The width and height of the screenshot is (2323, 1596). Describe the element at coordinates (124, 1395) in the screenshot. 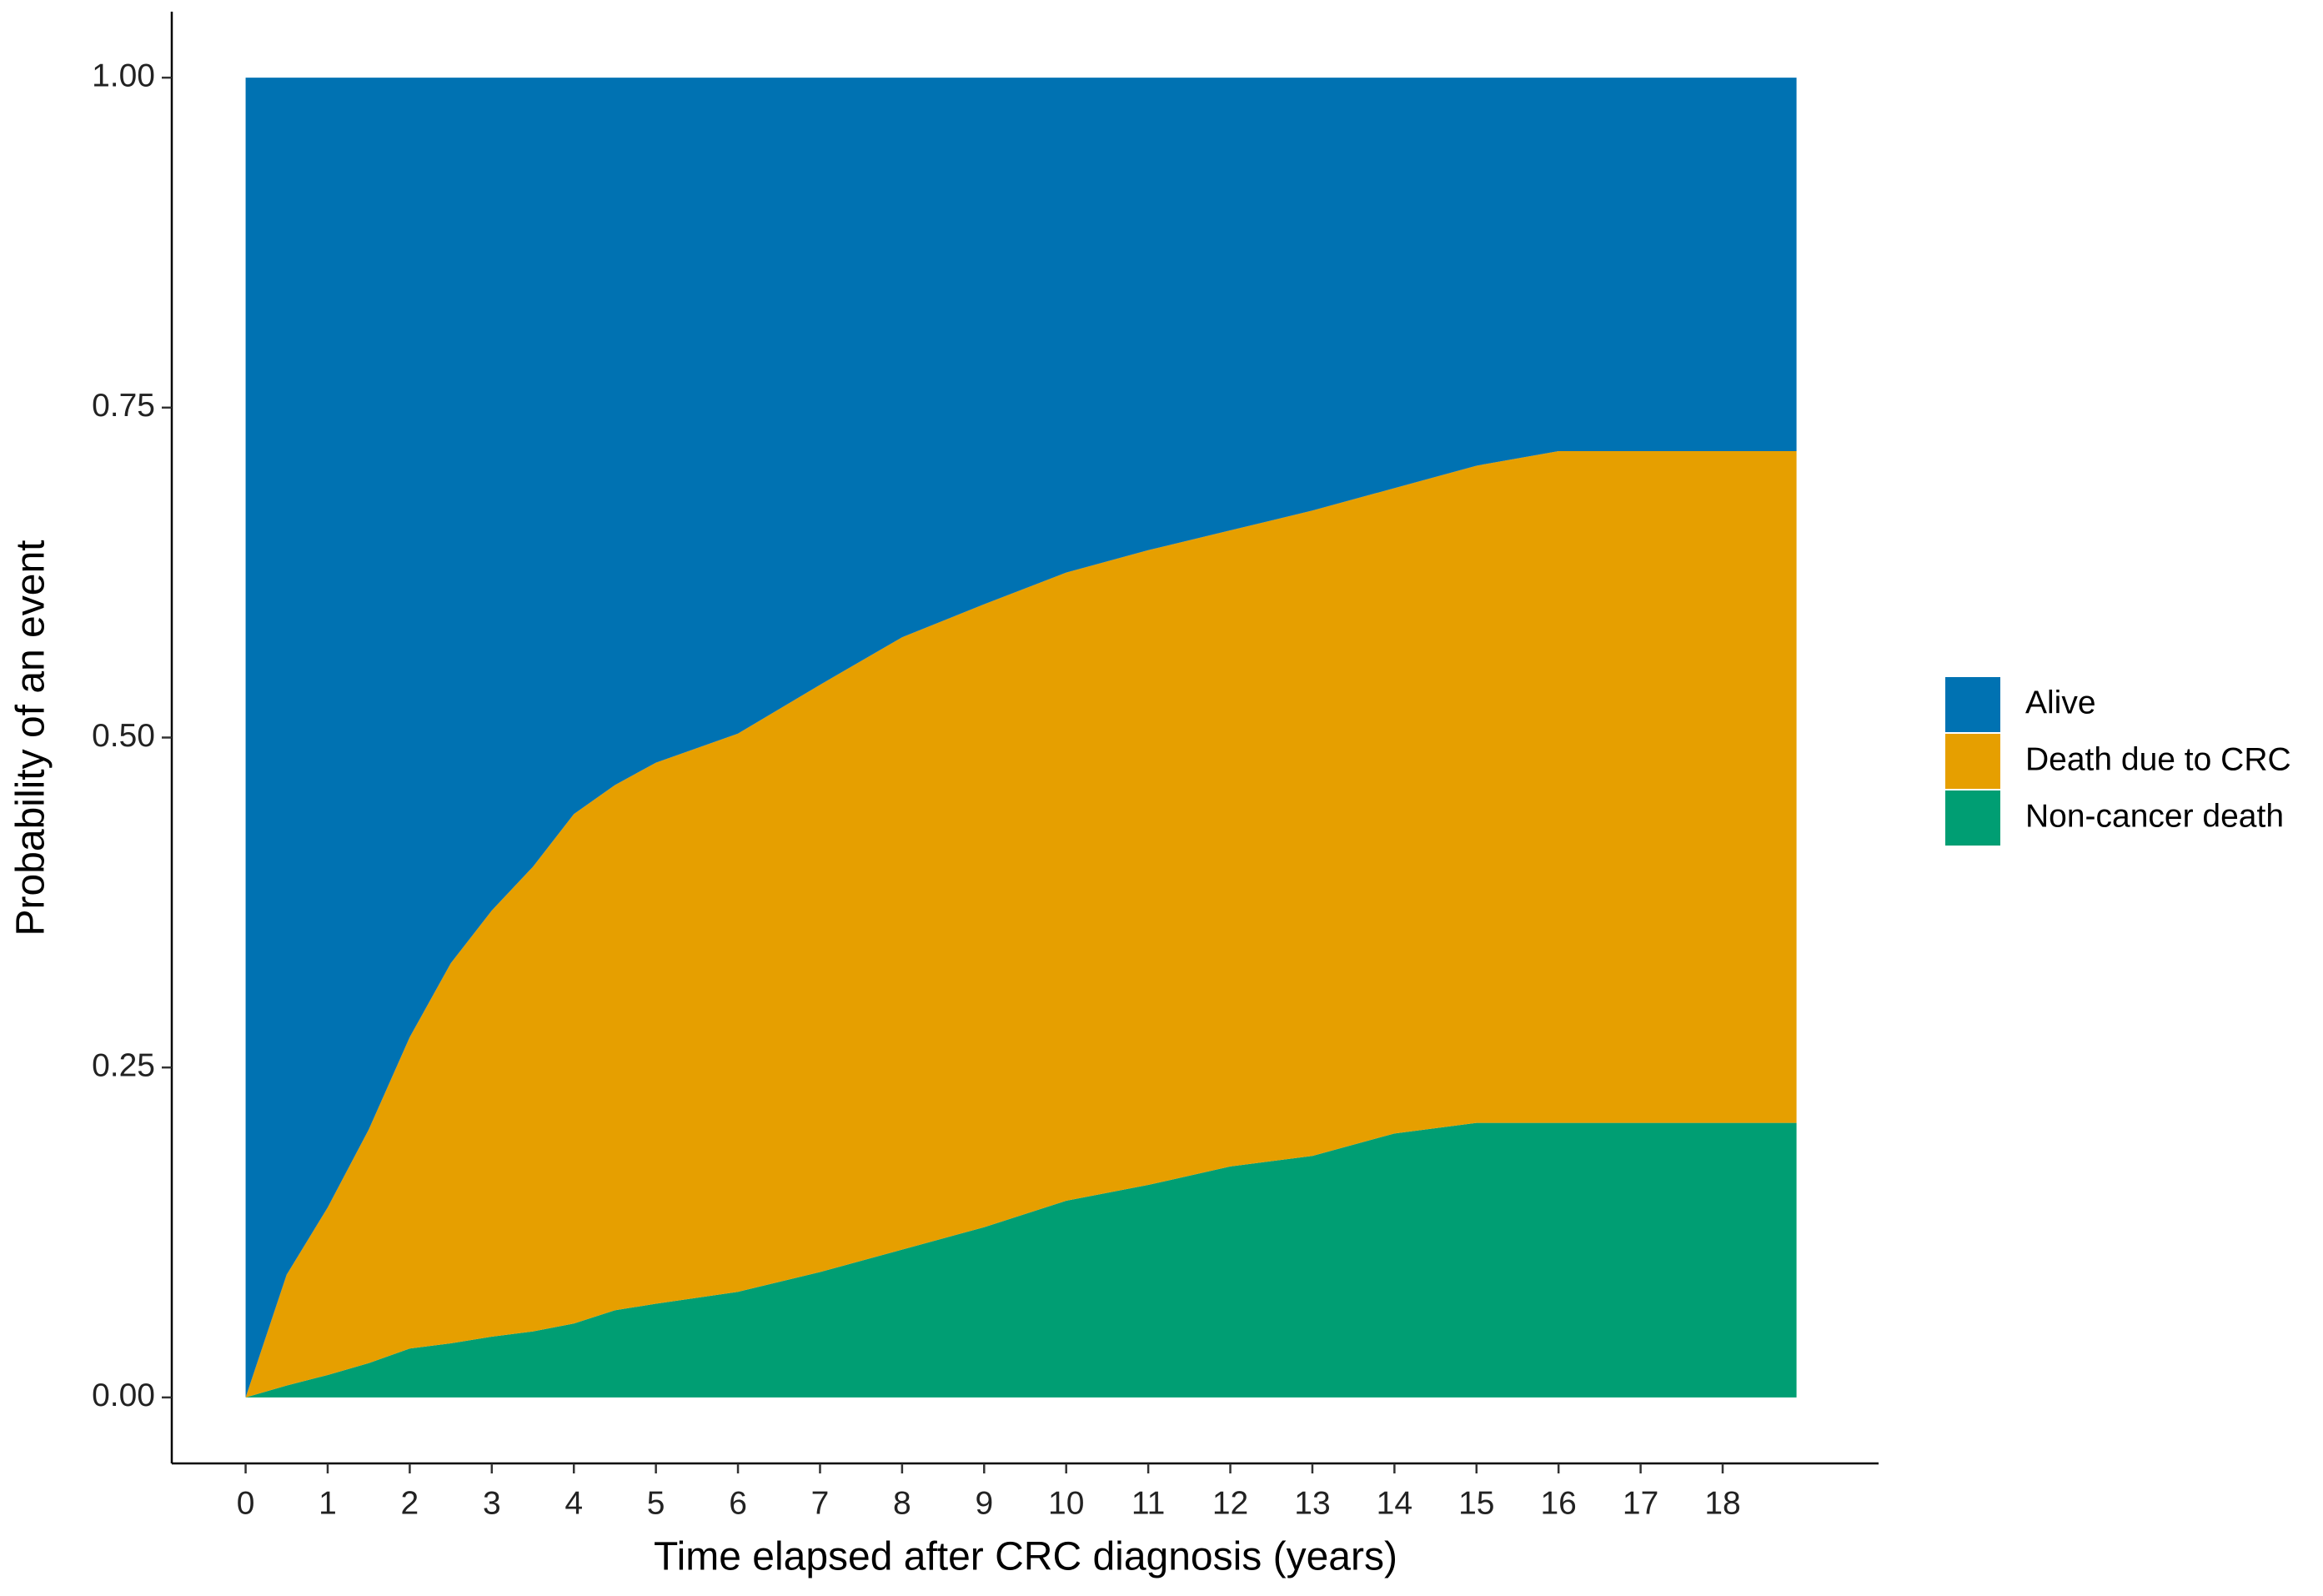

I see `y-tick-label: 0.00` at that location.